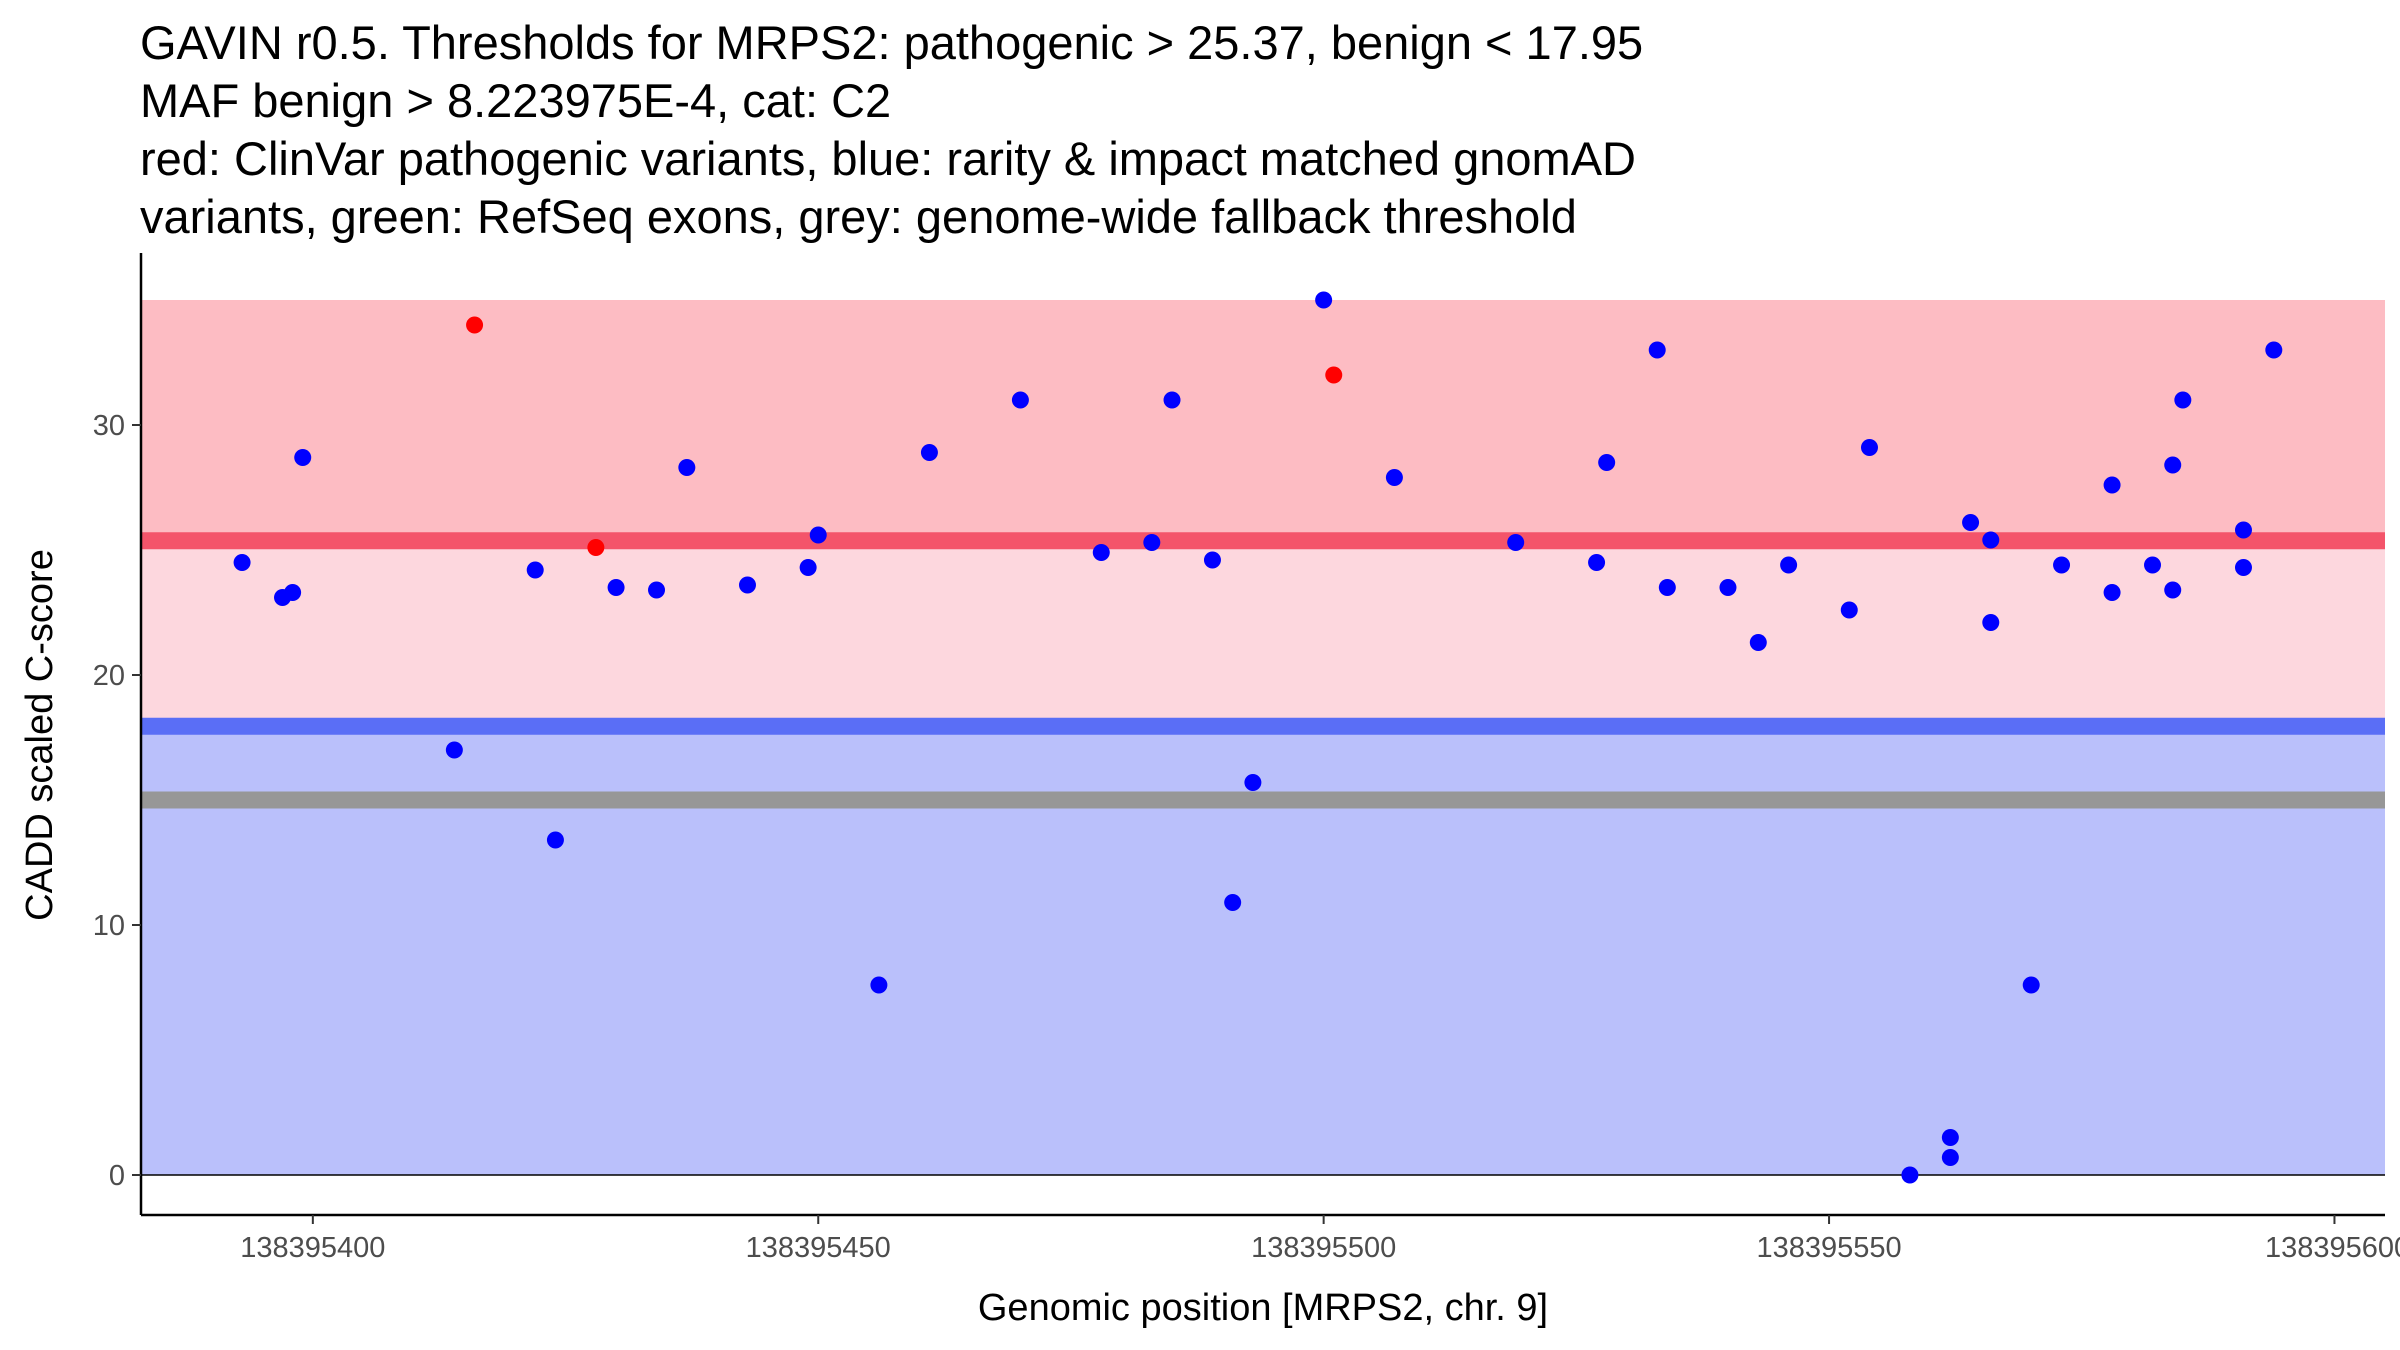  I want to click on x-tick-label: 138395550, so click(1828, 1248).